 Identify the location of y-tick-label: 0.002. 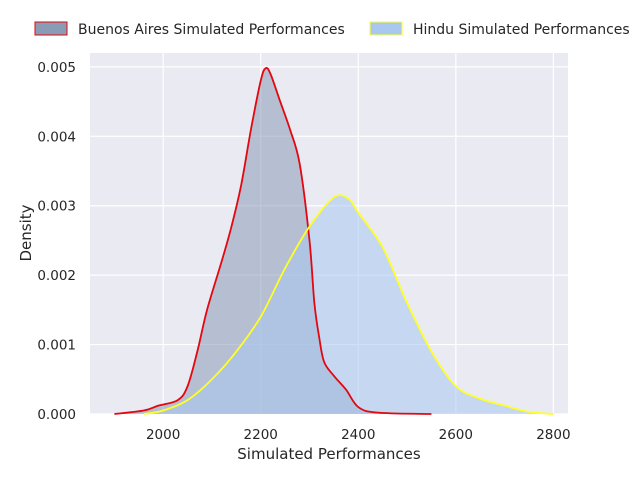
(56, 276).